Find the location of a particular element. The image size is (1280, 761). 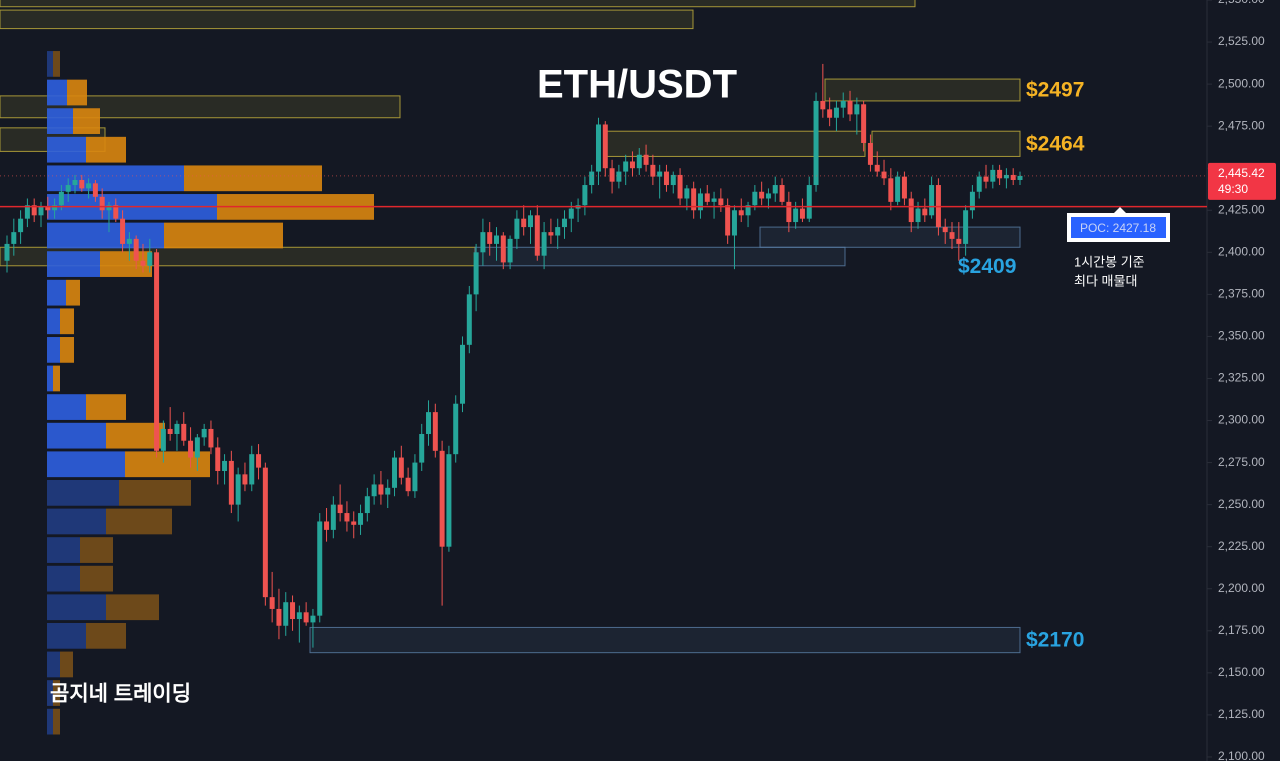

y-tick-label: 2,350.00 is located at coordinates (1241, 336).